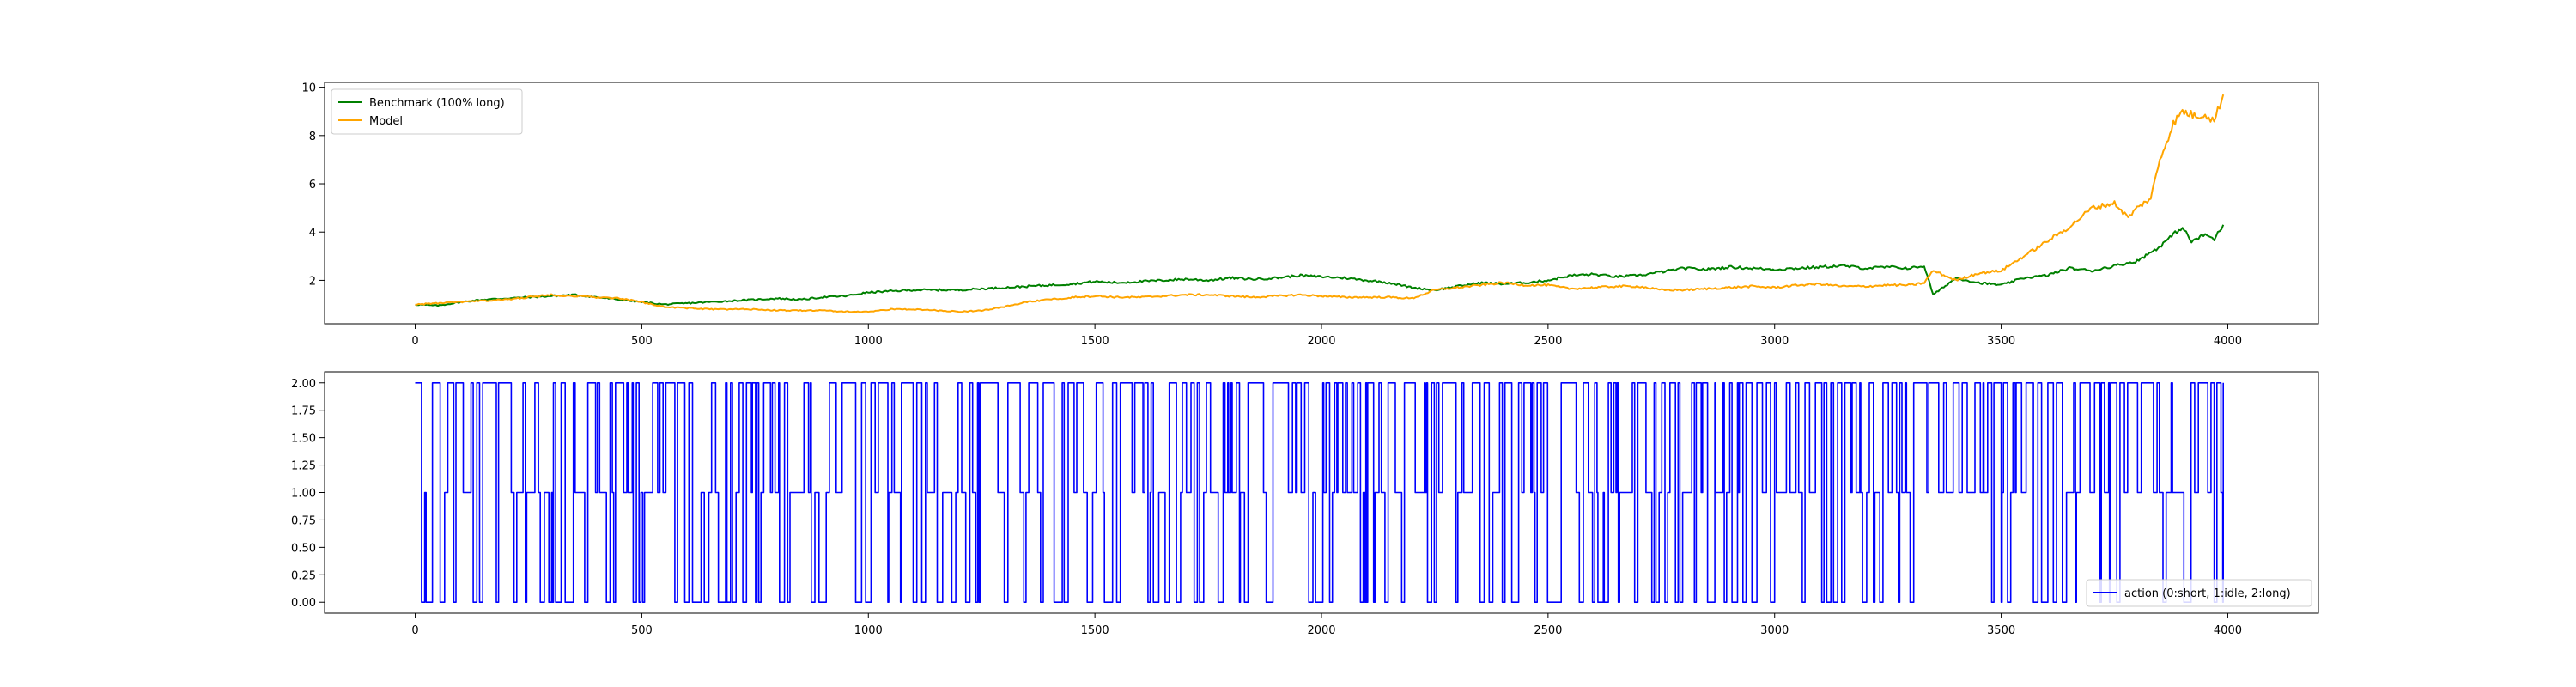 This screenshot has height=687, width=2576. I want to click on legend-label: Benchmark (100% long), so click(437, 103).